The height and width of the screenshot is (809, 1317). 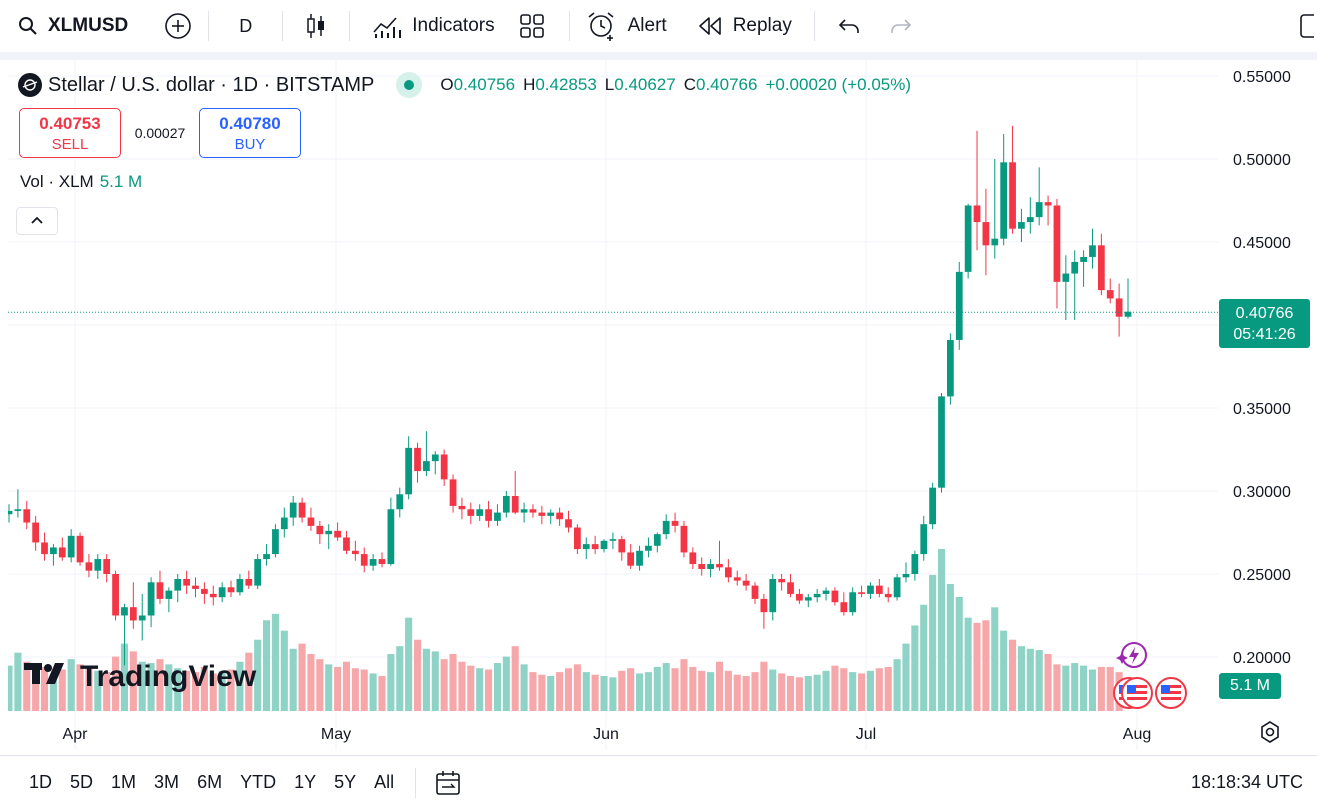 What do you see at coordinates (140, 677) in the screenshot?
I see `tradingview-logo: TradingView` at bounding box center [140, 677].